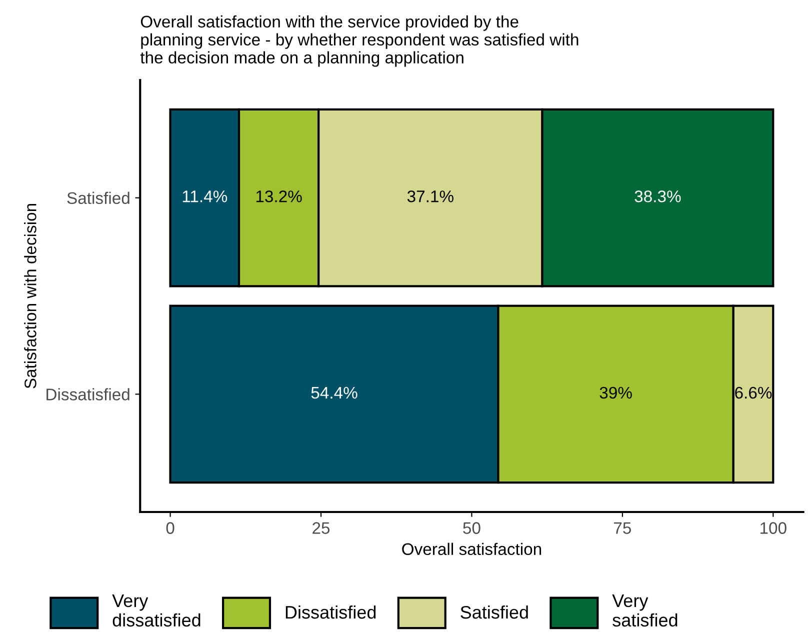 This screenshot has height=640, width=810. Describe the element at coordinates (773, 528) in the screenshot. I see `x-tick-label: 100` at that location.